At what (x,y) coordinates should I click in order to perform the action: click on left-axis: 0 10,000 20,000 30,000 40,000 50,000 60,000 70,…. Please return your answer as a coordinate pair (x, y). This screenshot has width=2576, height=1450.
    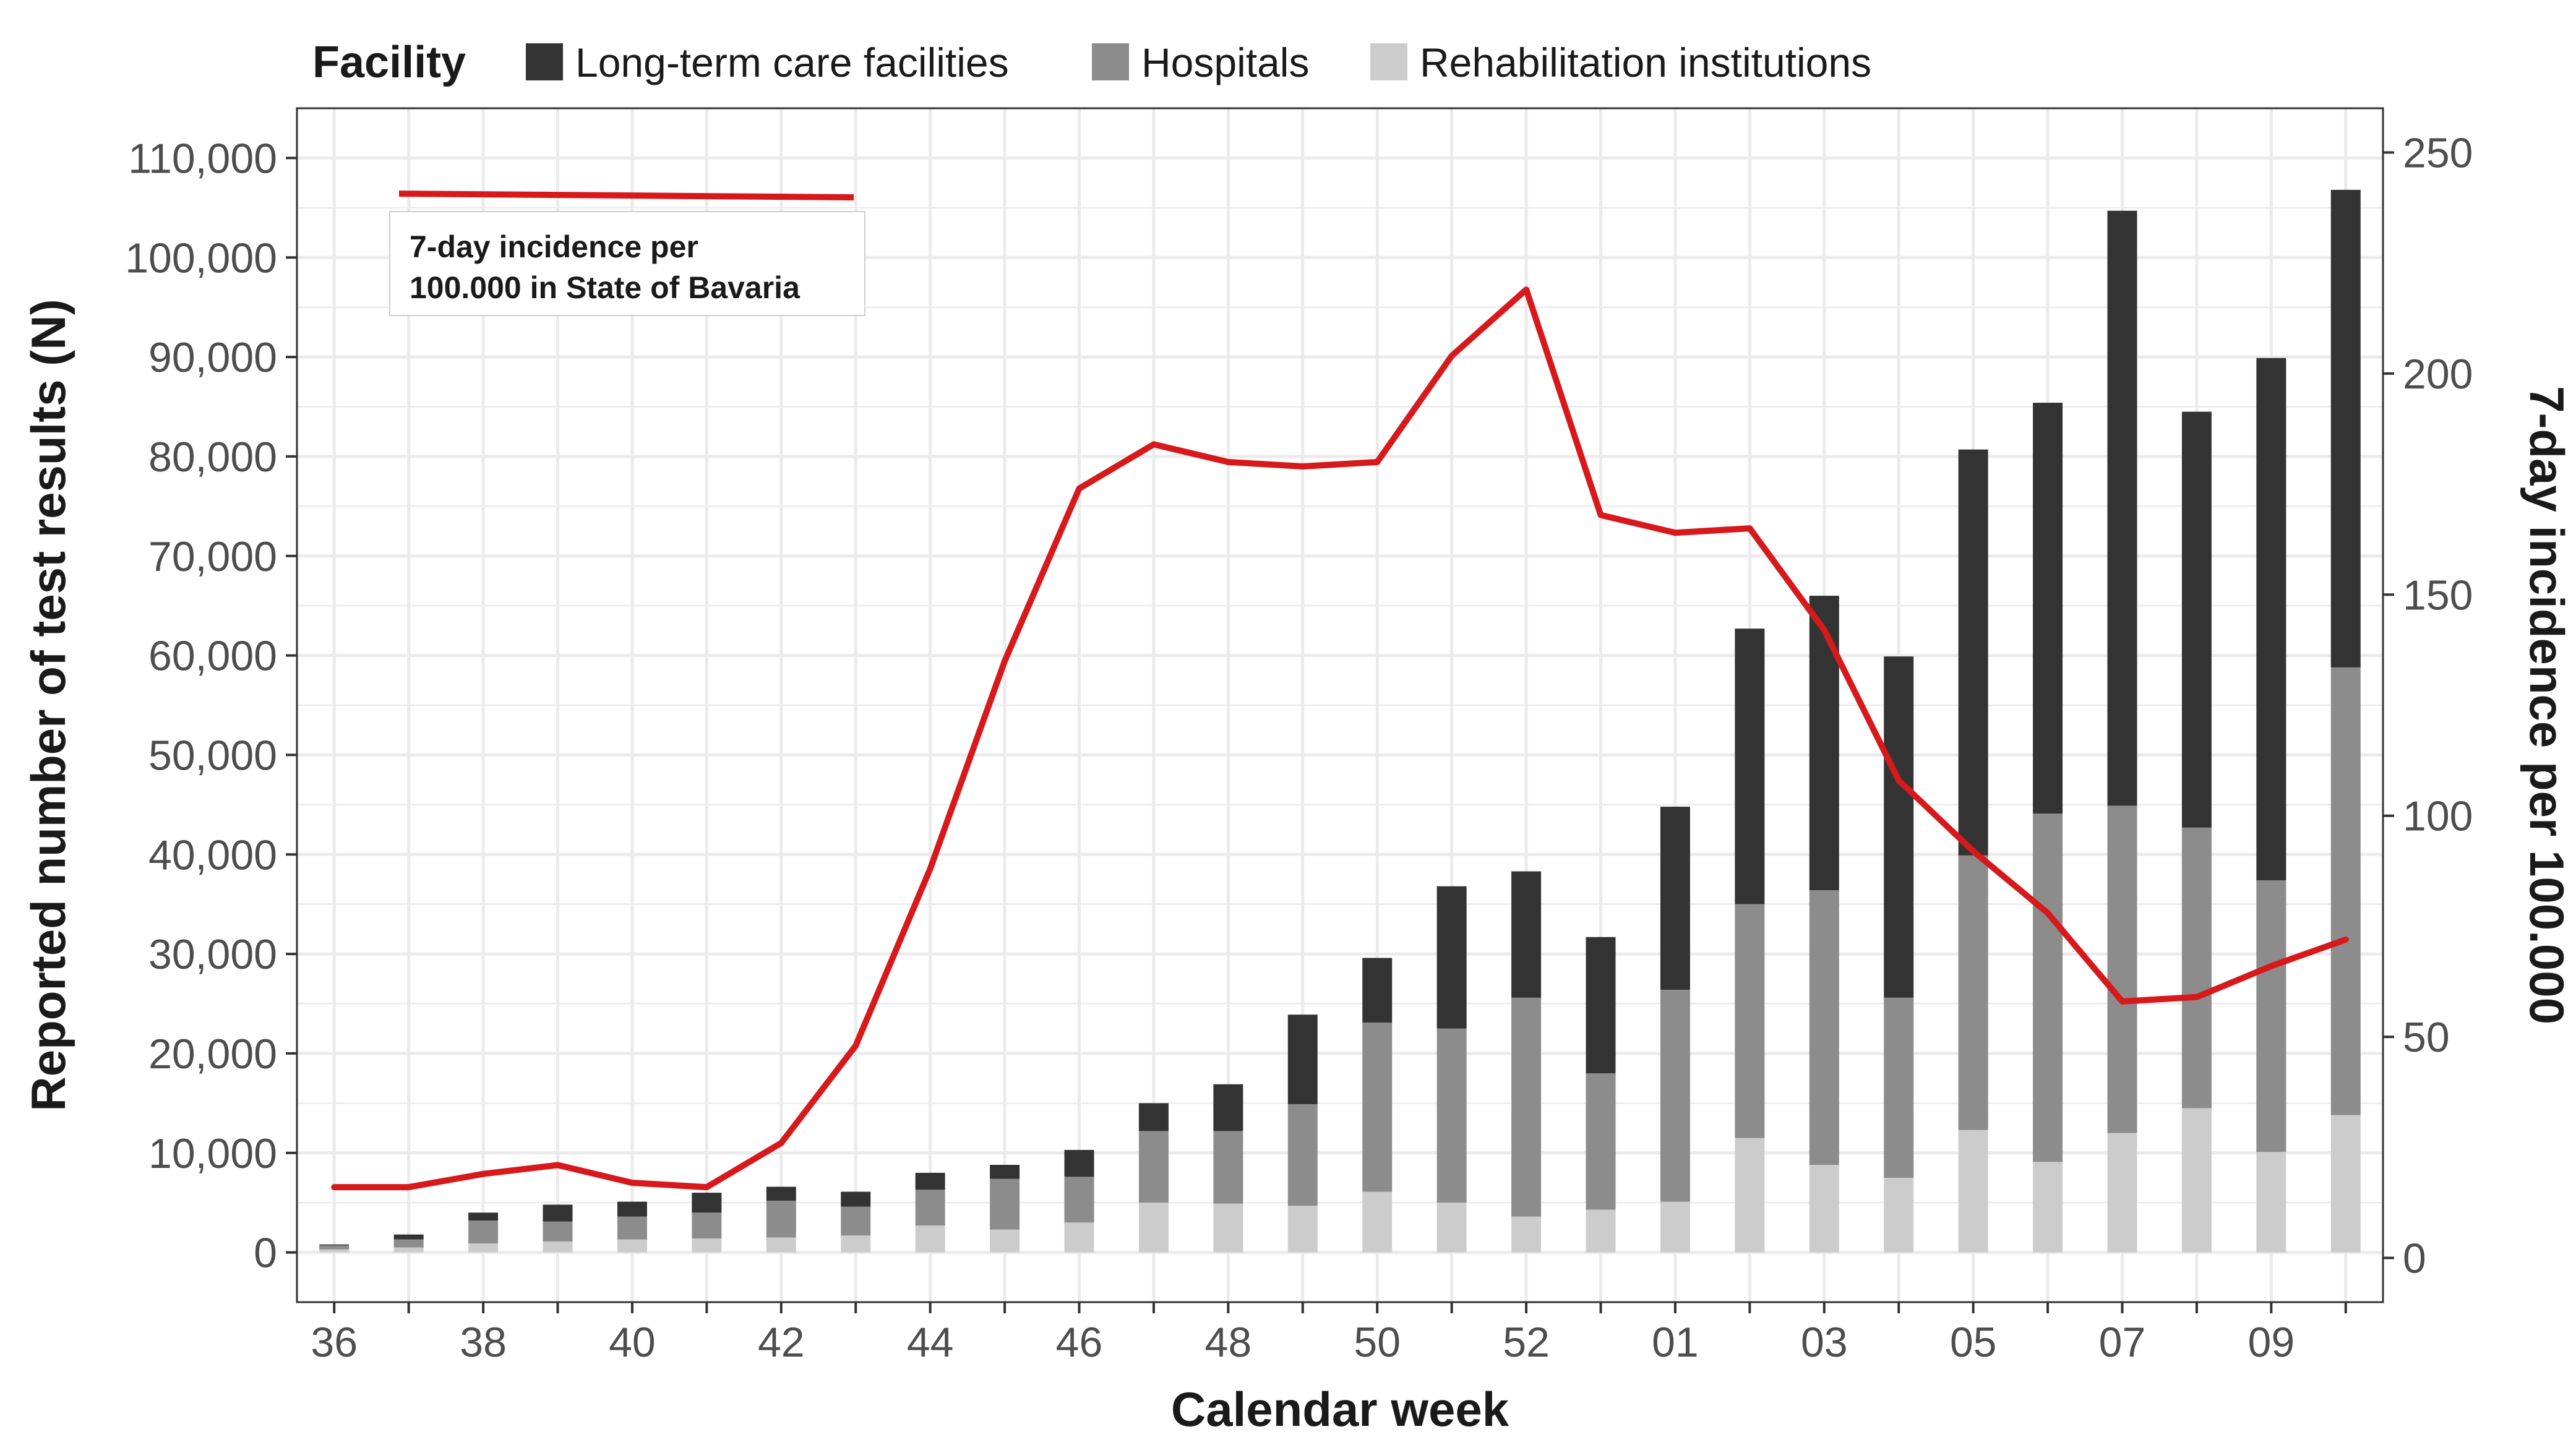
    Looking at the image, I should click on (211, 706).